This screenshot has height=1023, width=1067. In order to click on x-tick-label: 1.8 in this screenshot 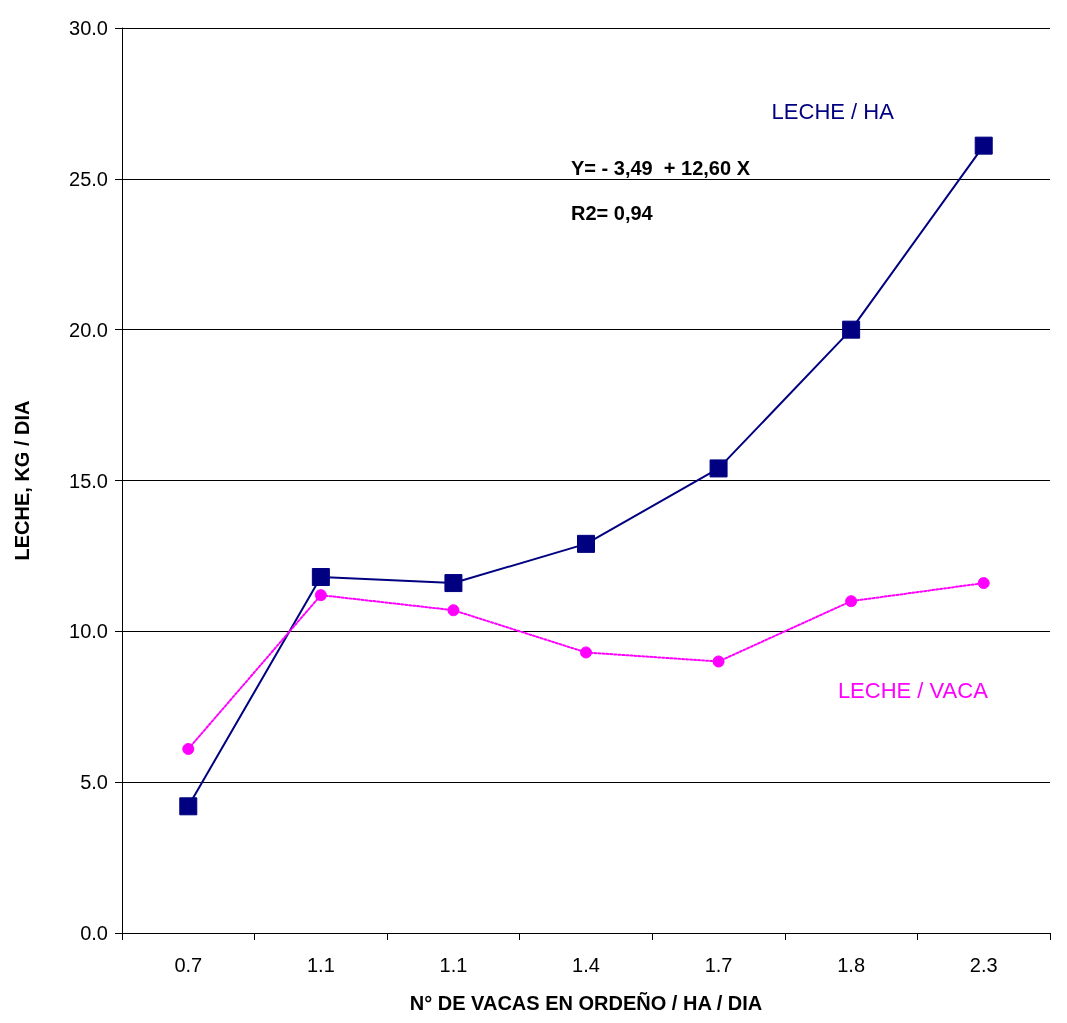, I will do `click(851, 965)`.